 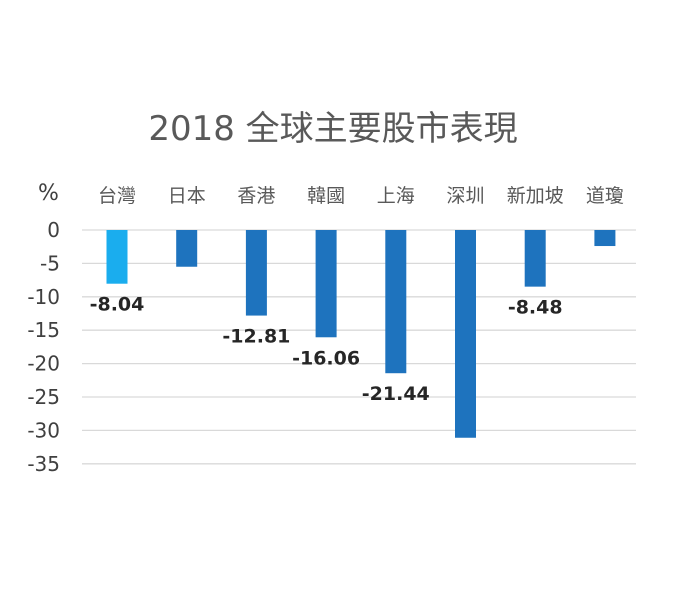 I want to click on y-axis-unit-label: %, so click(x=48, y=193).